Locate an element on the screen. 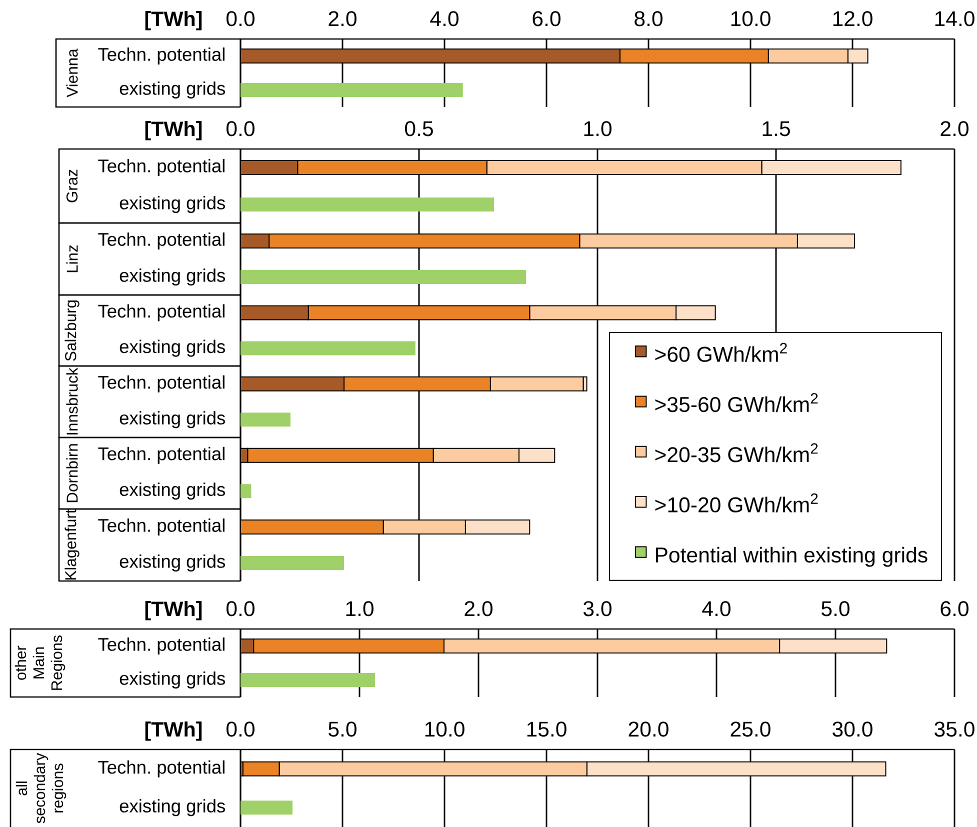  x-tick-label: 30.0 is located at coordinates (852, 729).